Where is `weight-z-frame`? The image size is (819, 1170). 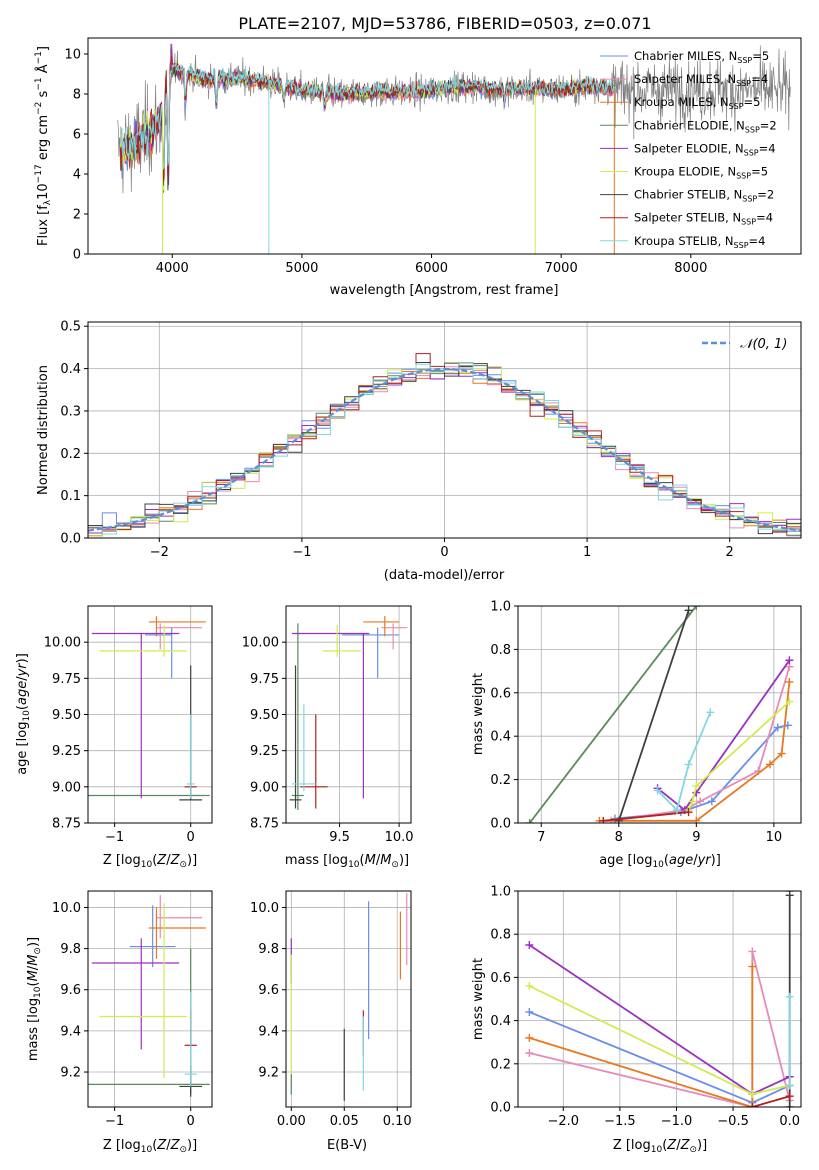
weight-z-frame is located at coordinates (659, 999).